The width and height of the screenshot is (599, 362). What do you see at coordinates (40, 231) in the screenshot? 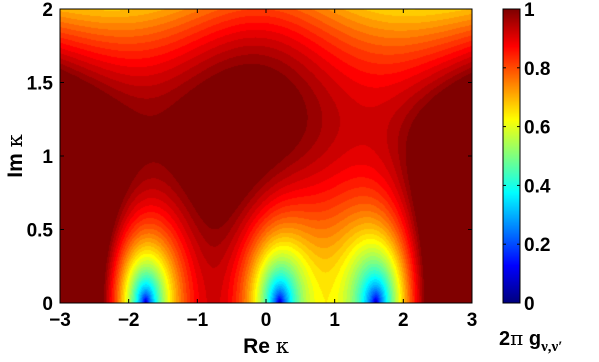
I see `y-tick-label: 0.5` at bounding box center [40, 231].